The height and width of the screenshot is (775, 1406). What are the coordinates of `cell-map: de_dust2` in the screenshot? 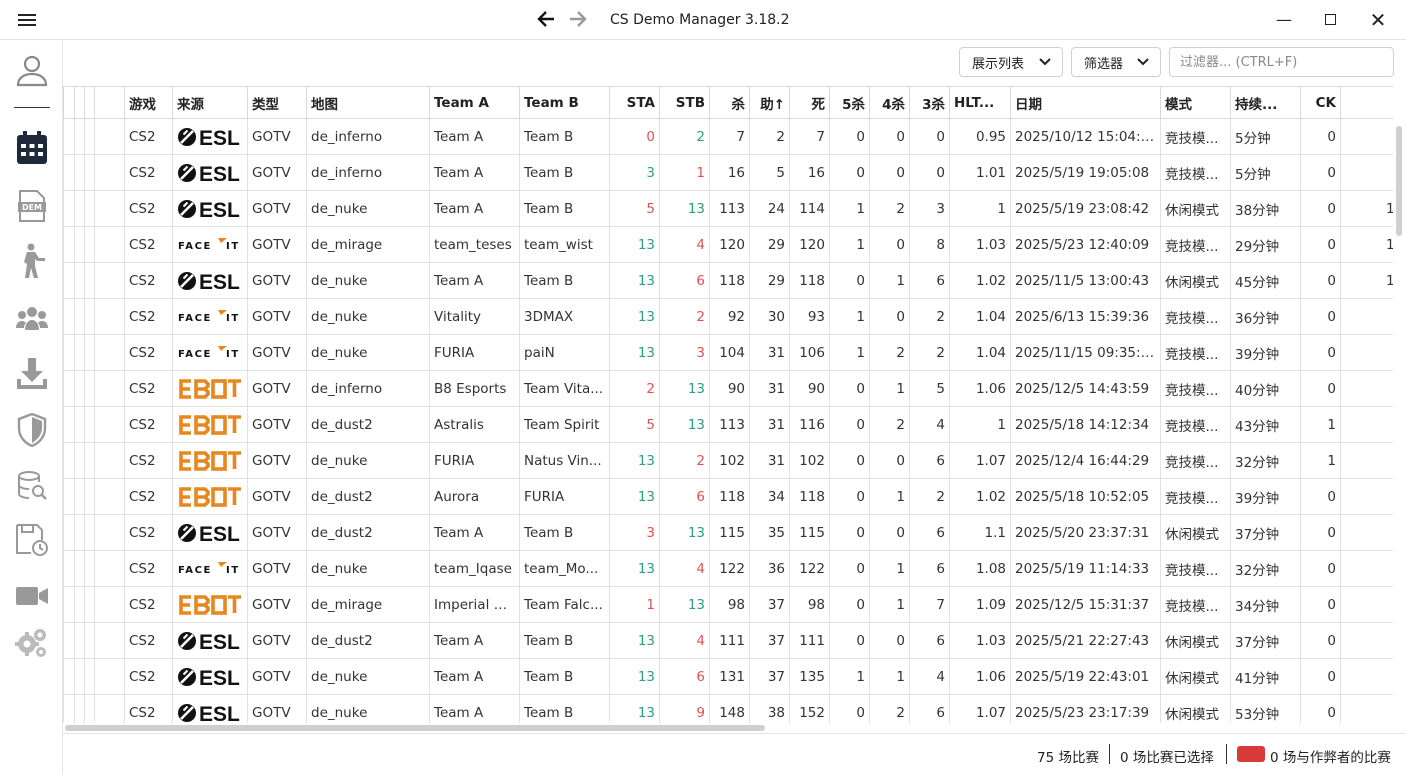 It's located at (368, 640).